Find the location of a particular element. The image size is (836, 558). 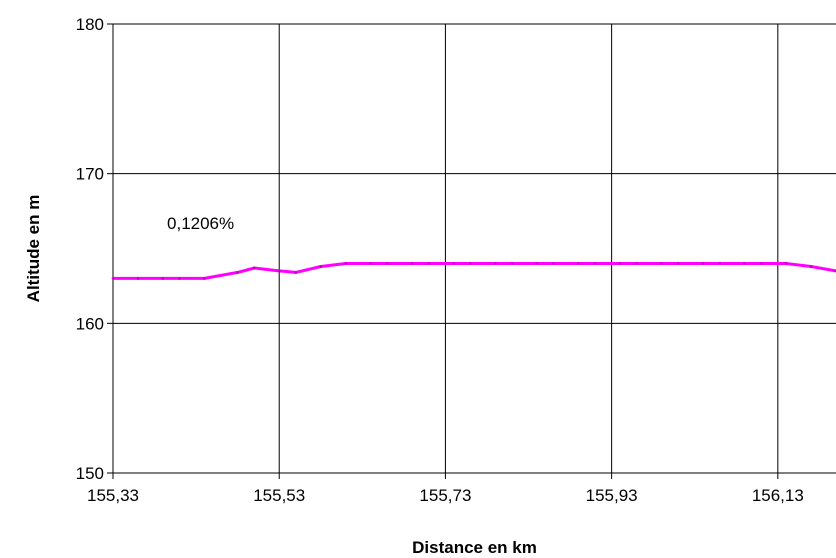

x-axis-title: Distance en km is located at coordinates (474, 547).